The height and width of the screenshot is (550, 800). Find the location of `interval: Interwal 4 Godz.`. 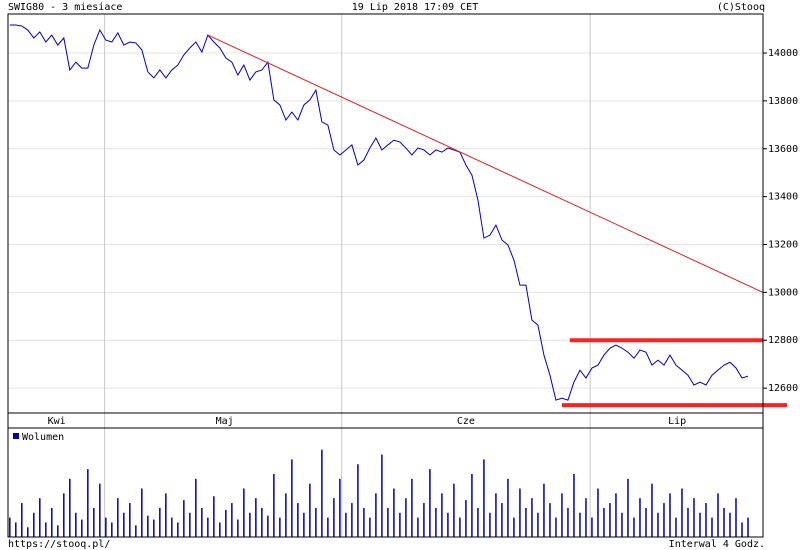

interval: Interwal 4 Godz. is located at coordinates (717, 544).